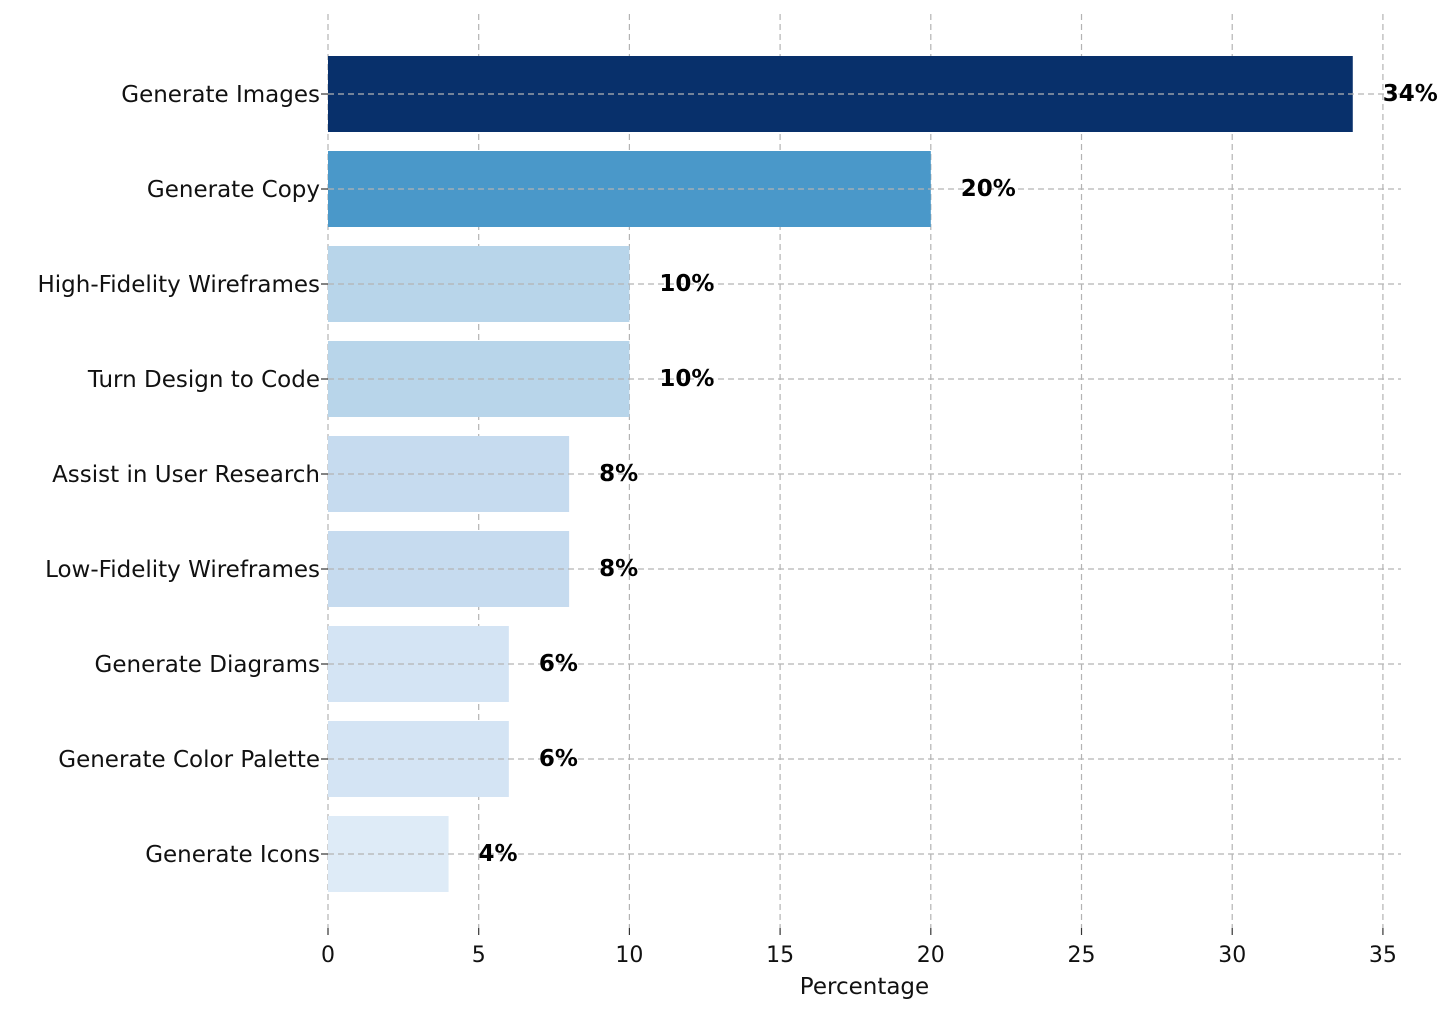  What do you see at coordinates (232, 855) in the screenshot?
I see `category-label: Generate Icons` at bounding box center [232, 855].